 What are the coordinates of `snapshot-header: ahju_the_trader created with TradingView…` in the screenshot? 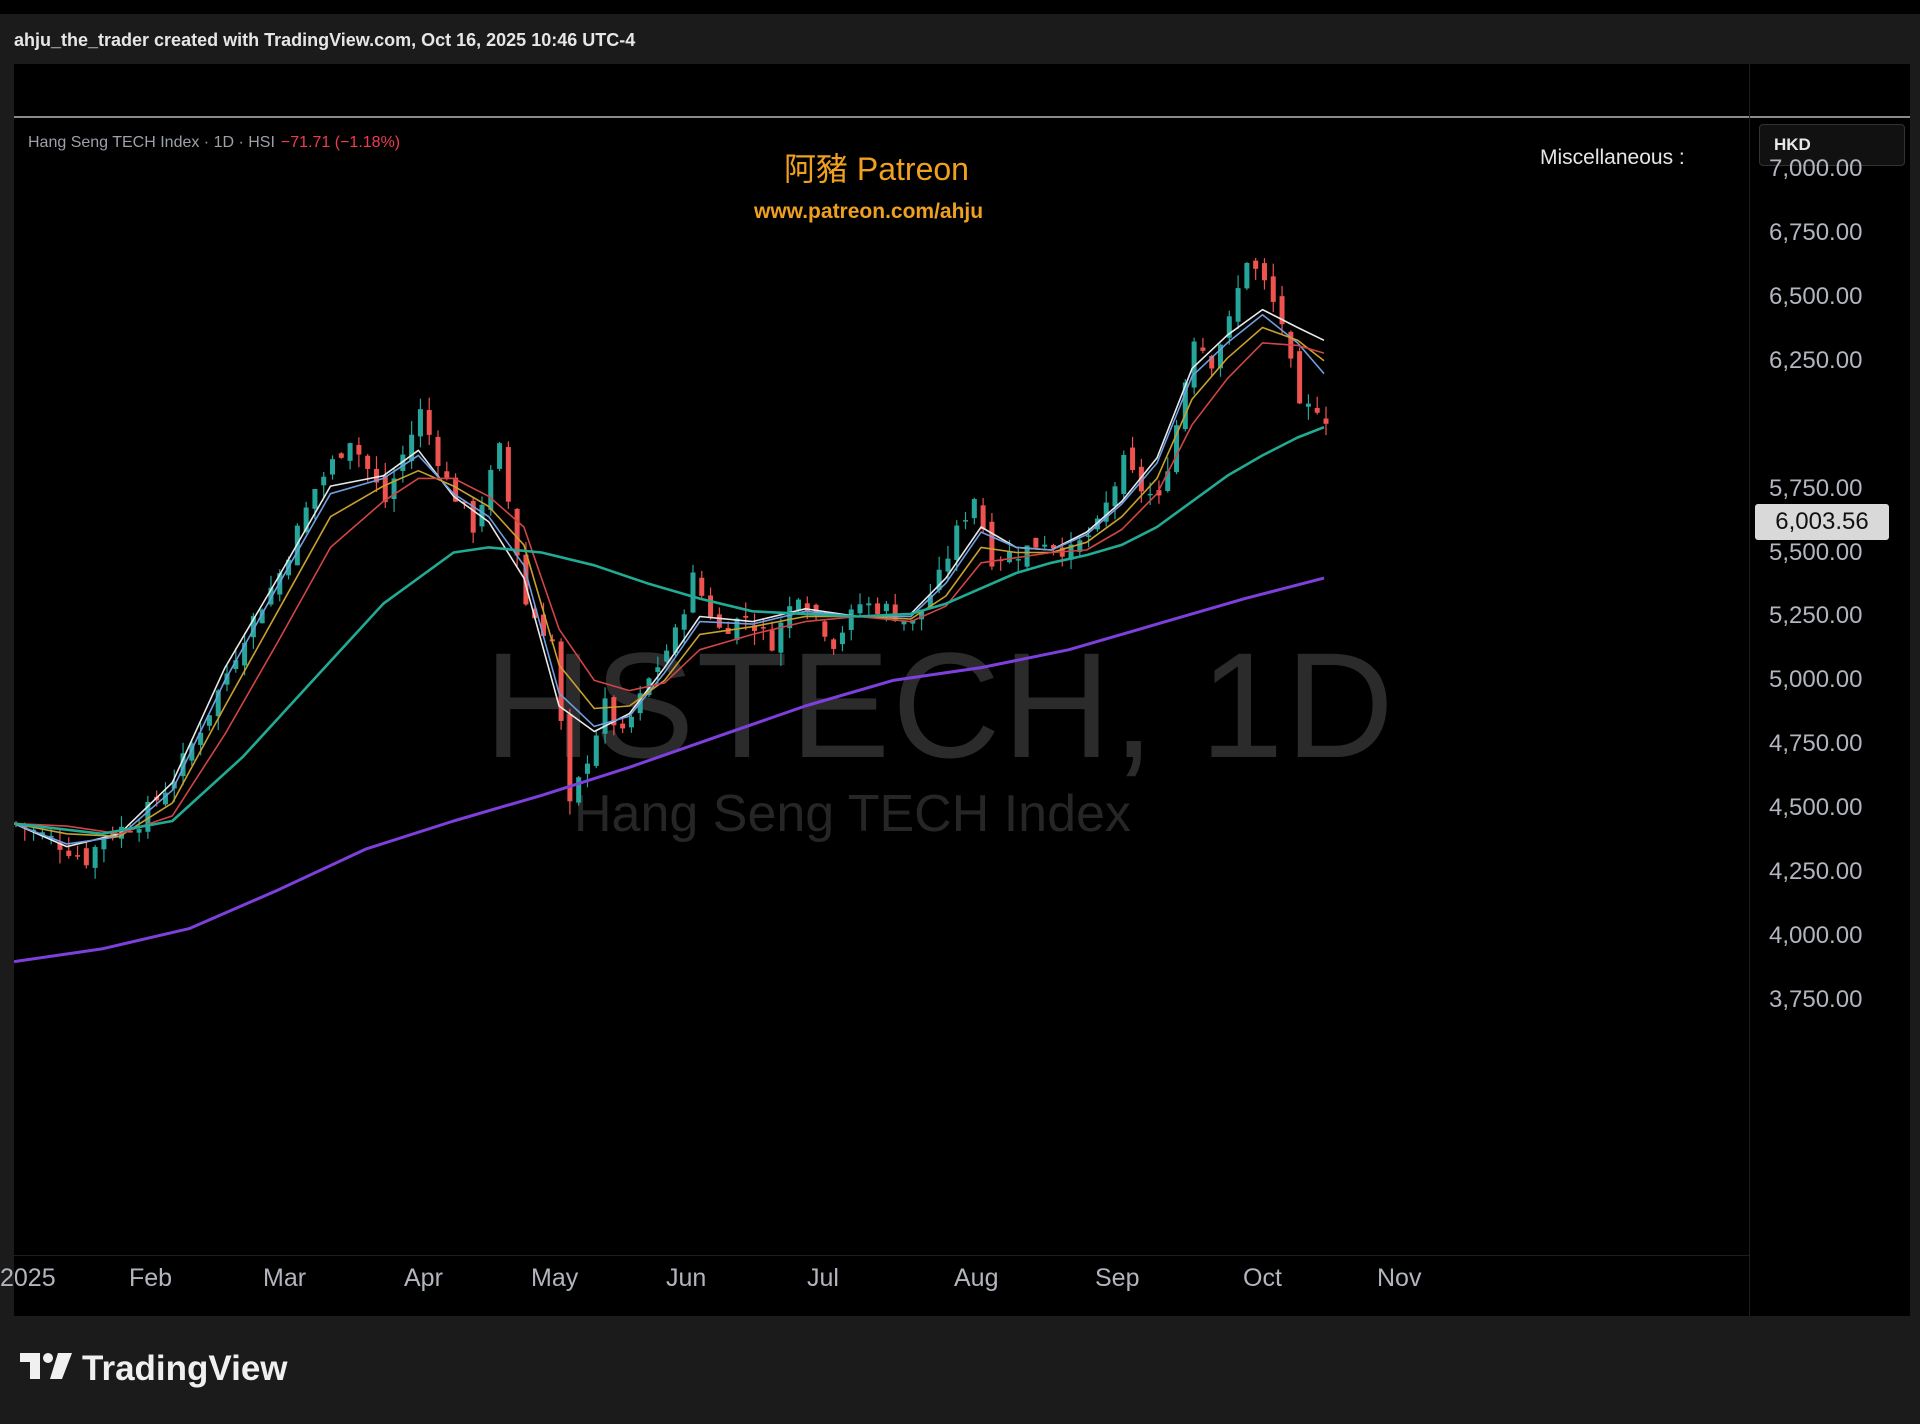 It's located at (960, 39).